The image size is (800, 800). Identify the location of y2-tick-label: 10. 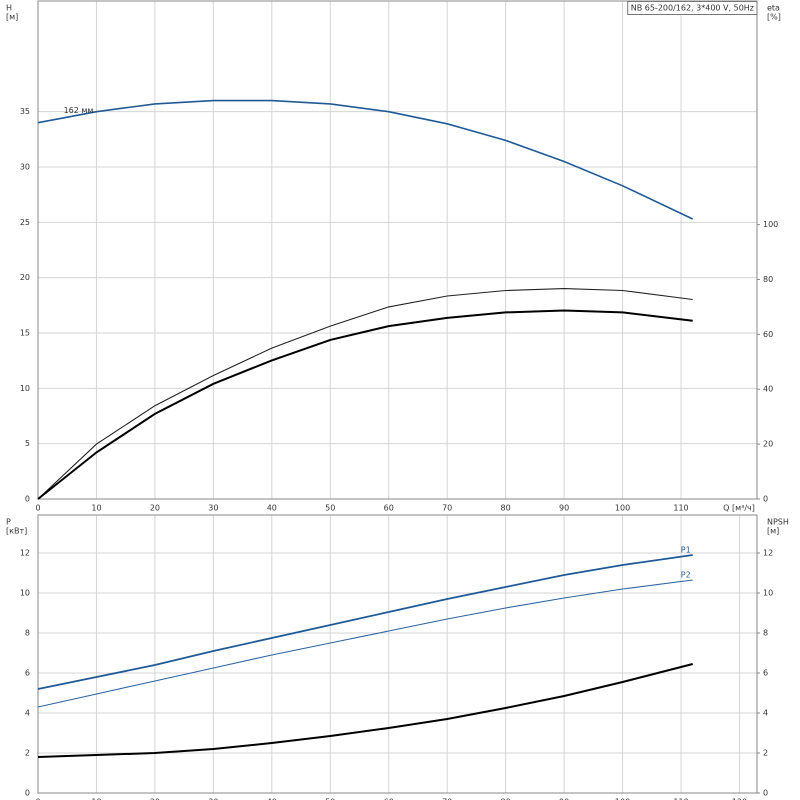
(768, 593).